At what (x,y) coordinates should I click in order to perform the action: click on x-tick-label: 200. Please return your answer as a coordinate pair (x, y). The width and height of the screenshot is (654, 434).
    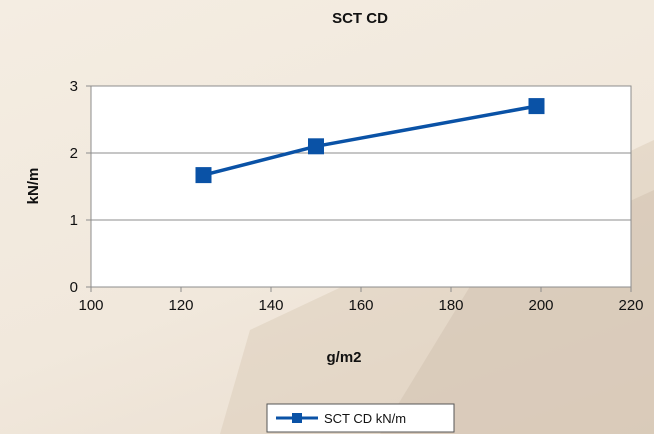
    Looking at the image, I should click on (540, 305).